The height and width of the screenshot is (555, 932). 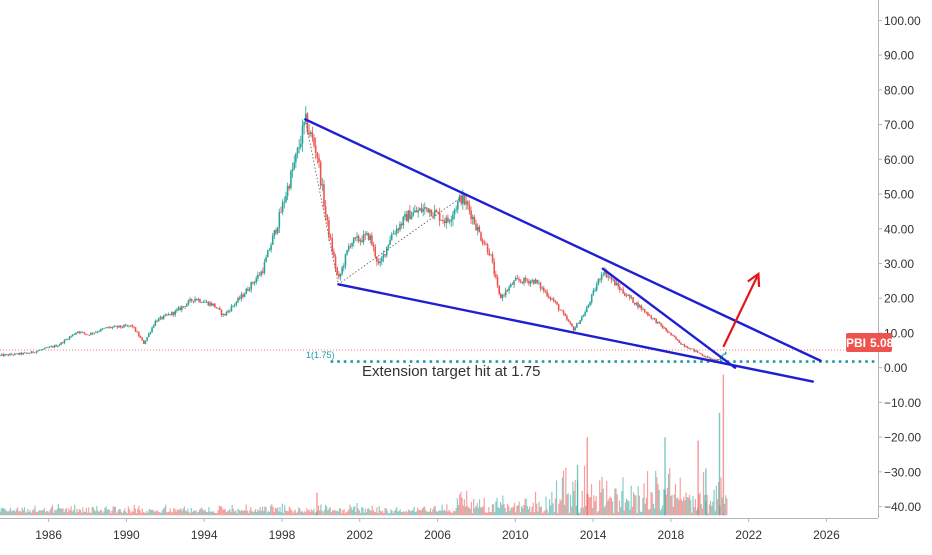 I want to click on time-axis-background, so click(x=466, y=534).